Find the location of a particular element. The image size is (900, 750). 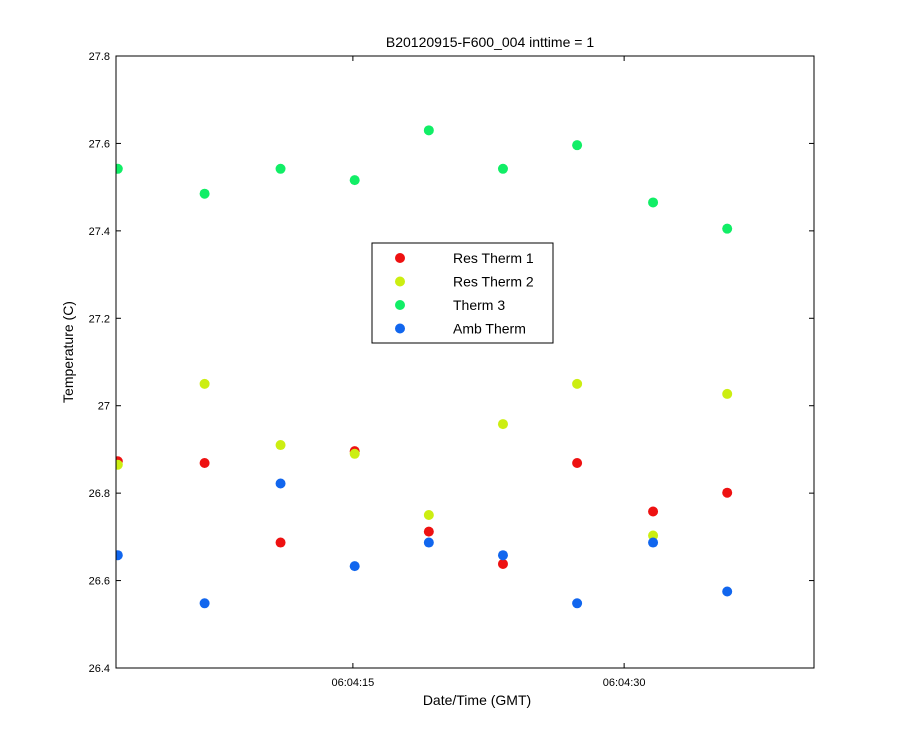

legend-label: Res Therm 1 is located at coordinates (493, 258).